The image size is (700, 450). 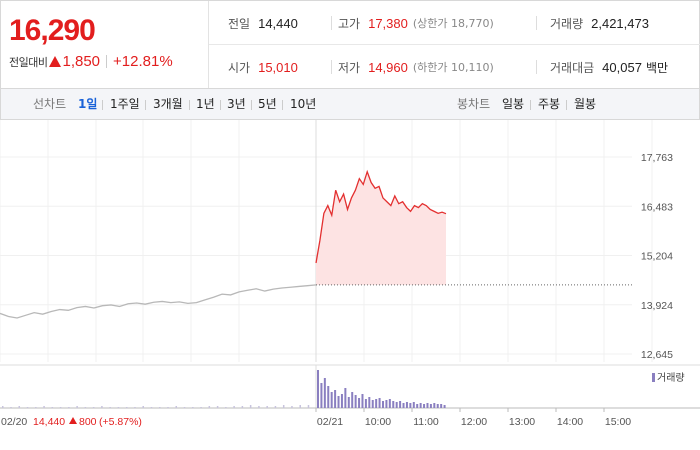 What do you see at coordinates (267, 104) in the screenshot?
I see `period-5year-button: 5년` at bounding box center [267, 104].